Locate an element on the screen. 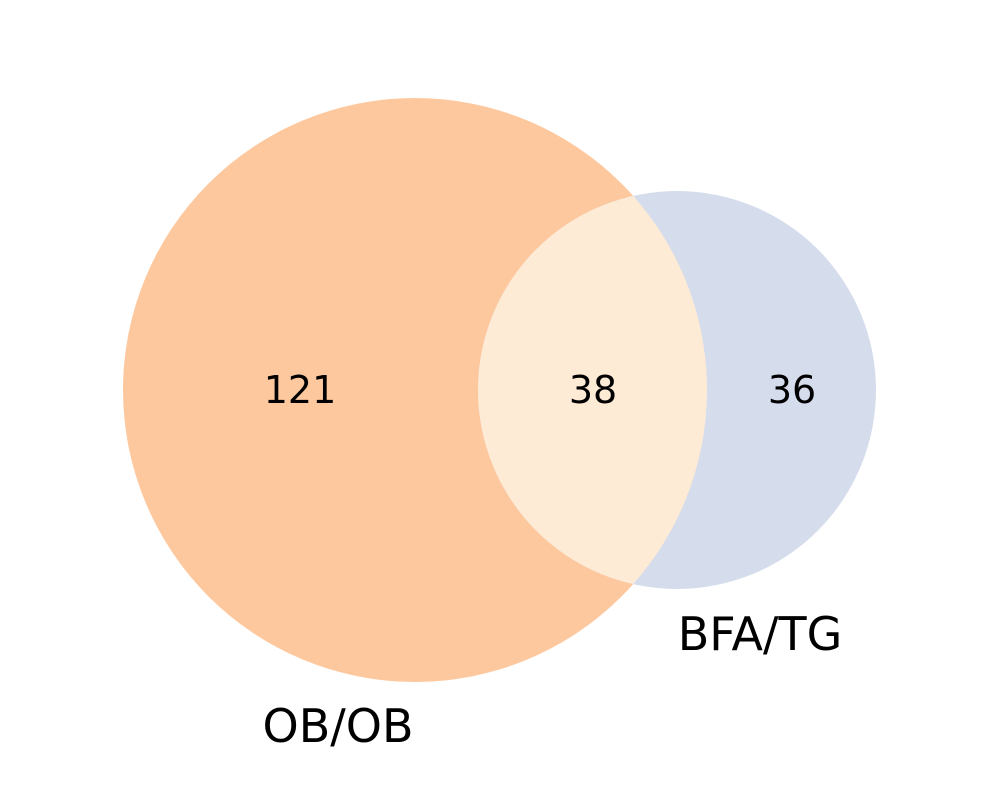 The height and width of the screenshot is (800, 1000). ob-only-count: 121 is located at coordinates (300, 390).